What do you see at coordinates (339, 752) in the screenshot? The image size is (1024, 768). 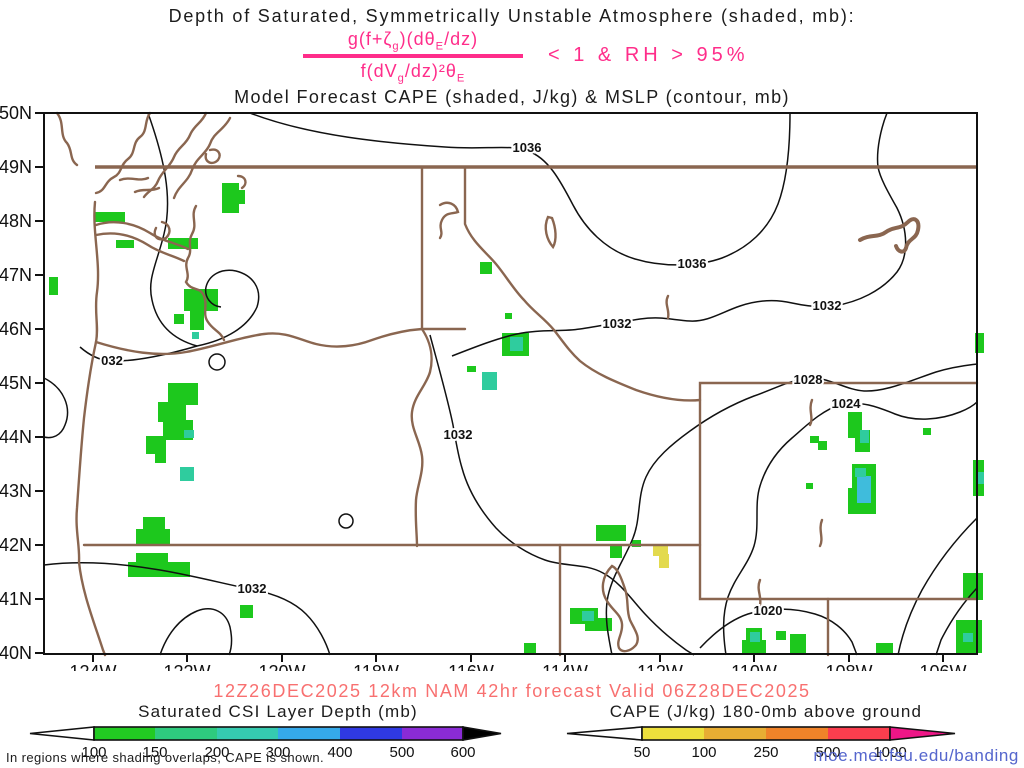 I see `legend-left-tick-label: 400` at bounding box center [339, 752].